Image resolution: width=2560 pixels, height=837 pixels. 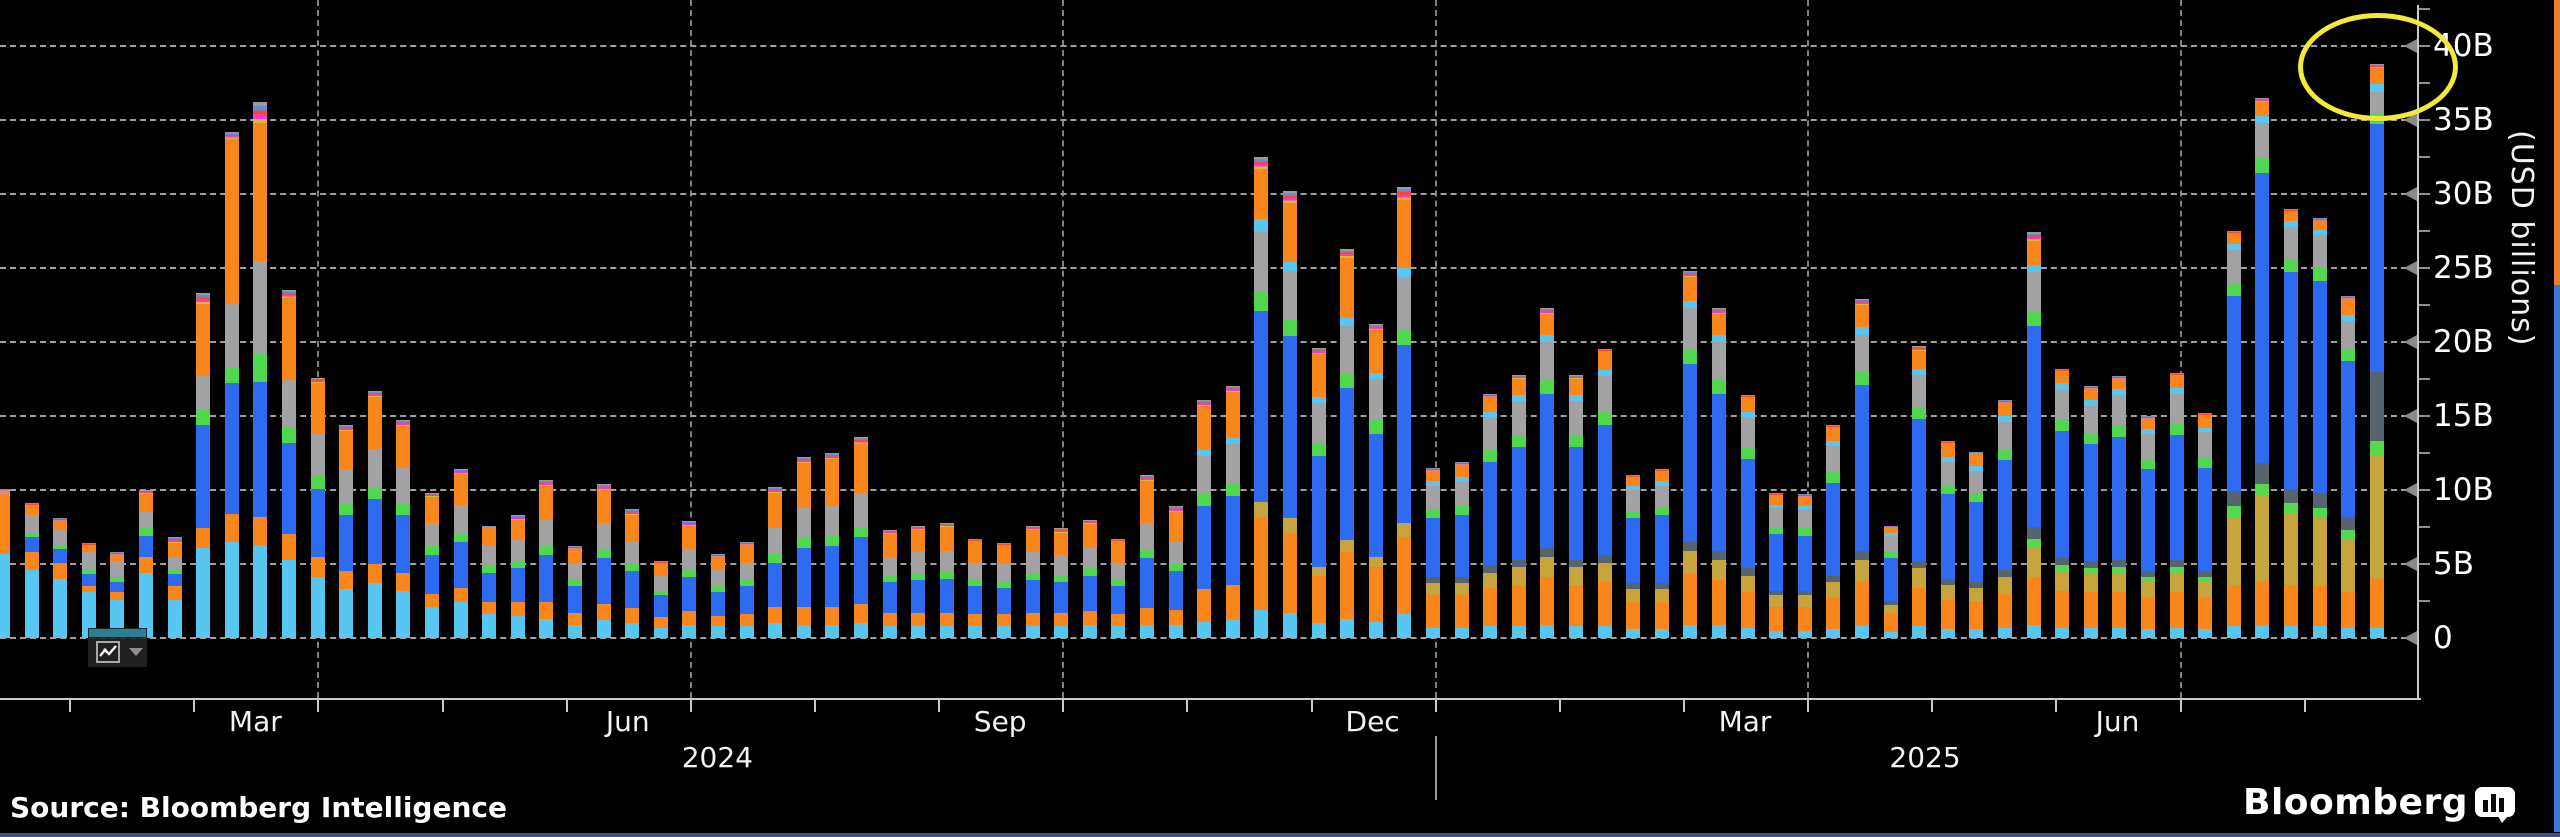 What do you see at coordinates (2424, 601) in the screenshot?
I see `y-axis-minor-tick` at bounding box center [2424, 601].